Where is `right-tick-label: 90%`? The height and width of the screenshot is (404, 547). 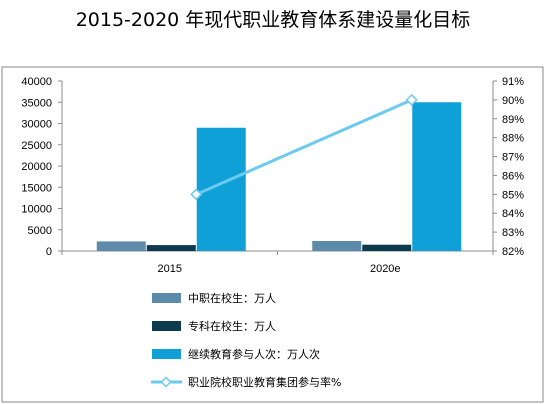
right-tick-label: 90% is located at coordinates (513, 101).